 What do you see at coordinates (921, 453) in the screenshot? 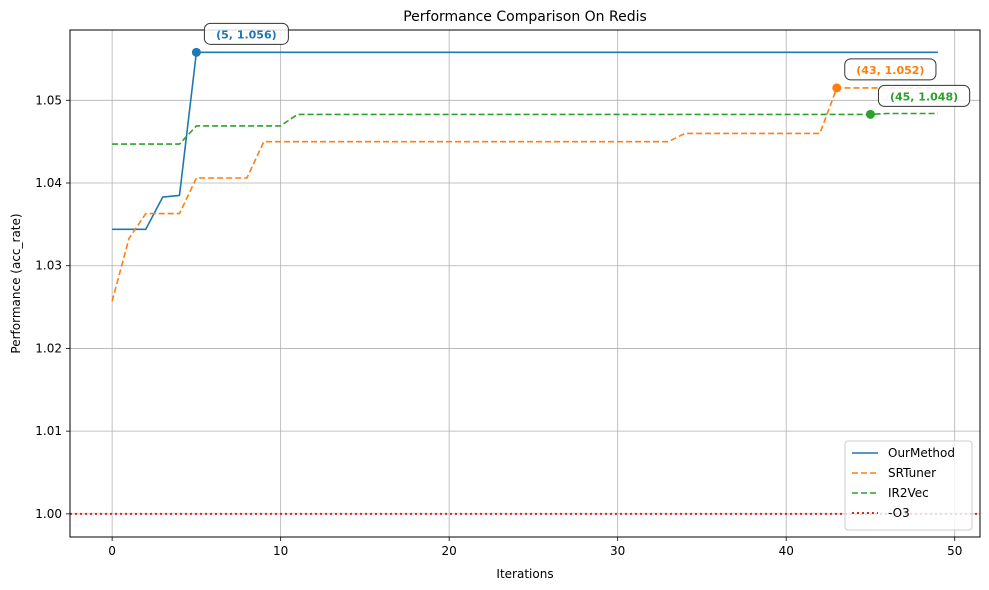
I see `legend-label: OurMethod` at bounding box center [921, 453].